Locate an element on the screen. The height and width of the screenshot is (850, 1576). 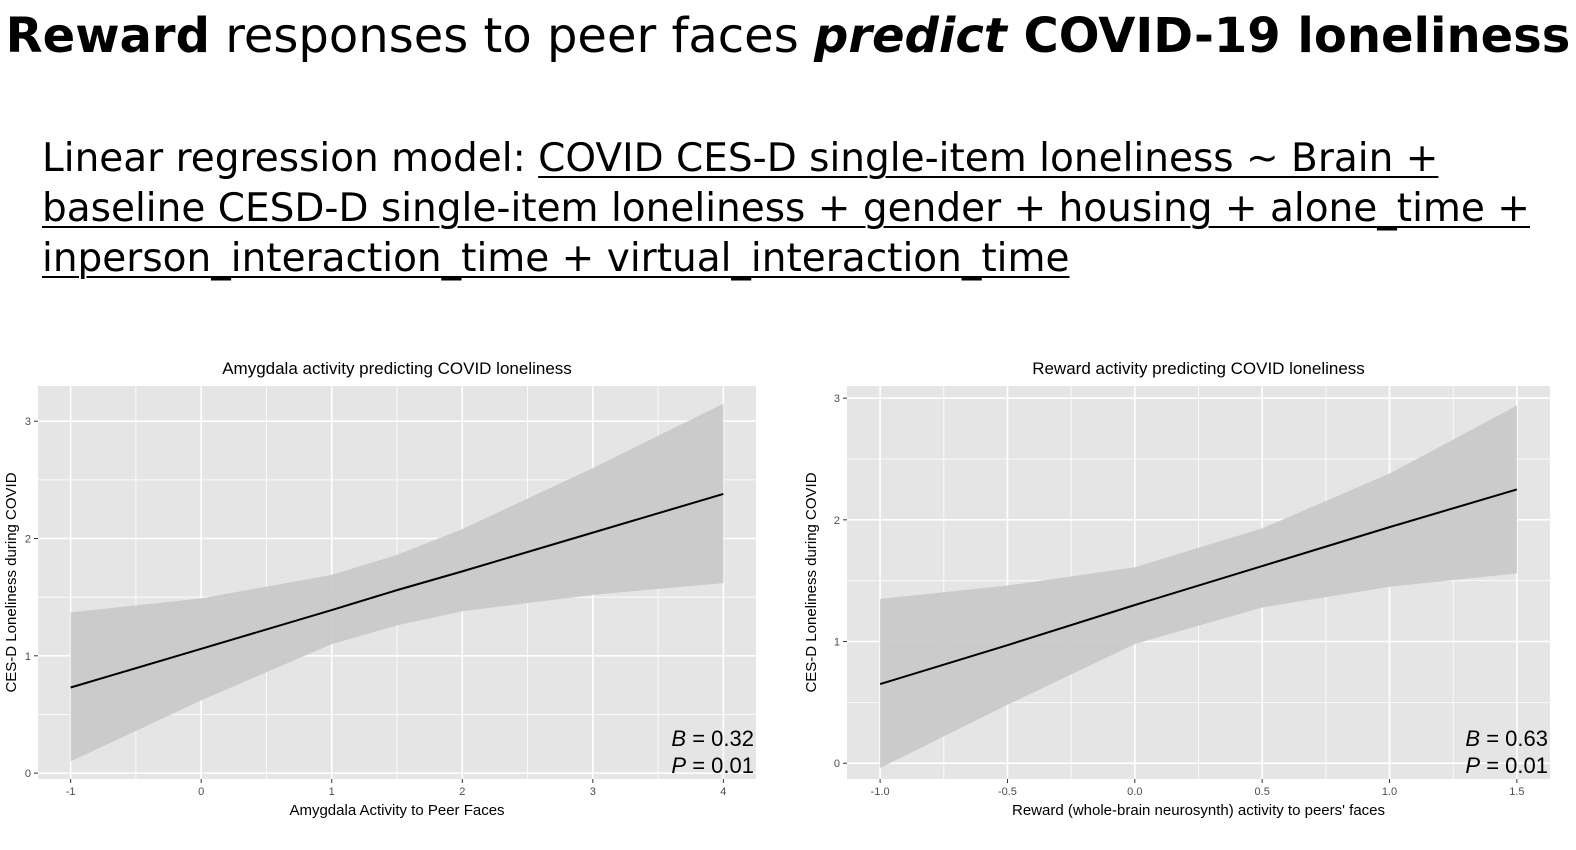
x-tick-label: 0.0 is located at coordinates (1134, 792).